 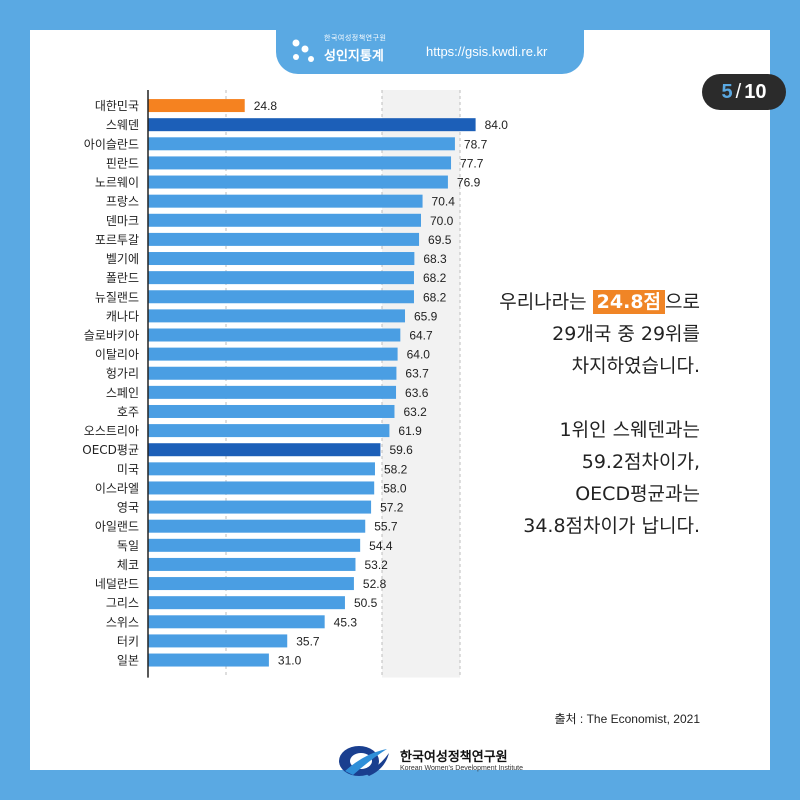 What do you see at coordinates (637, 494) in the screenshot?
I see `summary-line-6: OECD평균과는` at bounding box center [637, 494].